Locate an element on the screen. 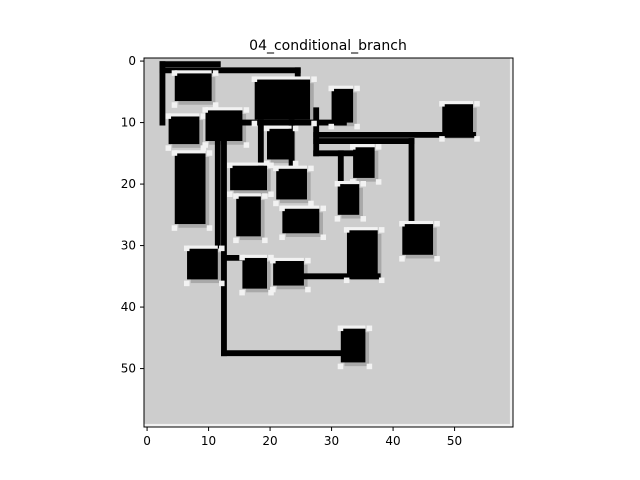  x-tick-label: 40 is located at coordinates (392, 441).